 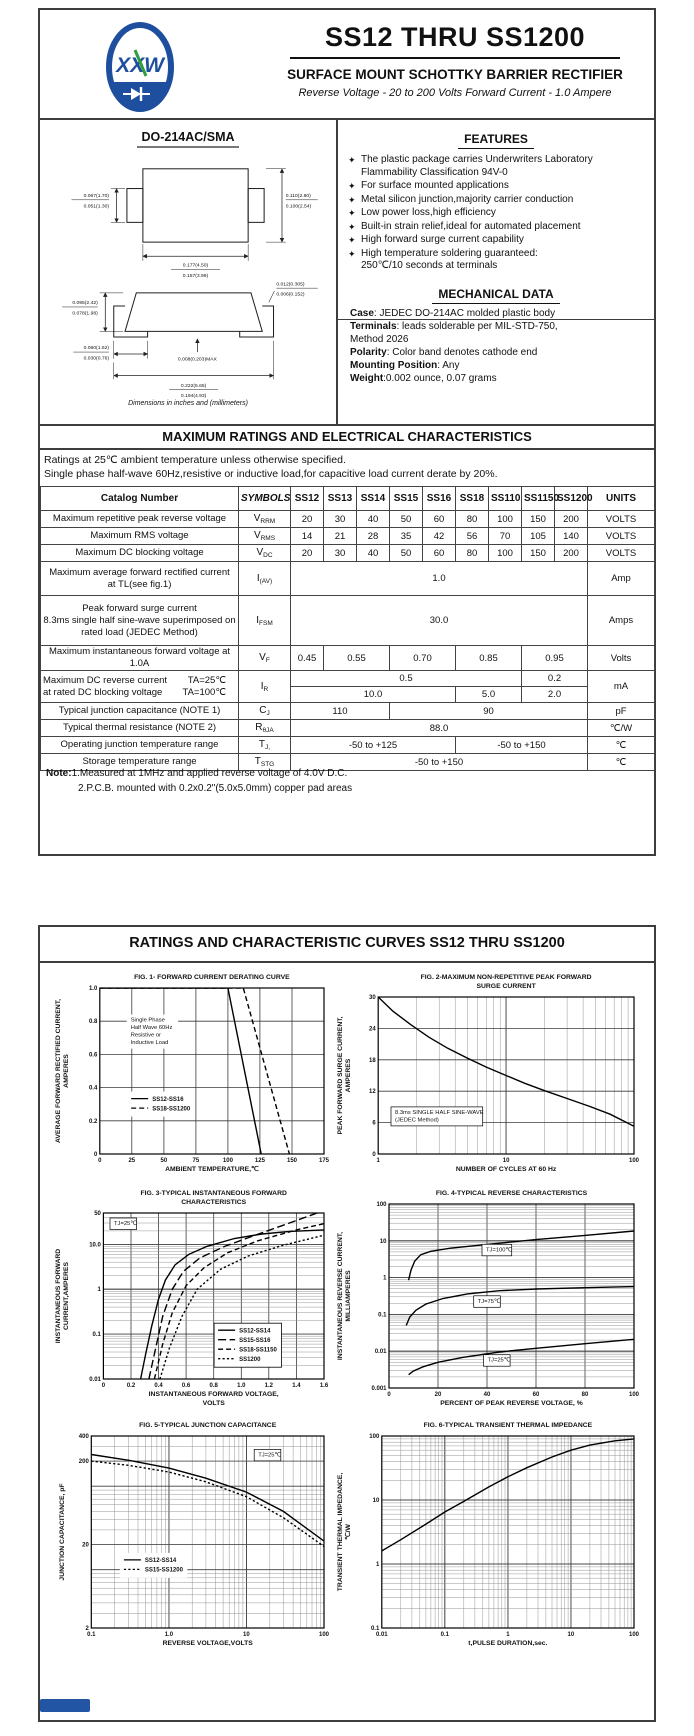 I want to click on package-drawing-cell: DO-214AC/SMA 0.067(1.70) 0.051(, so click(x=189, y=273).